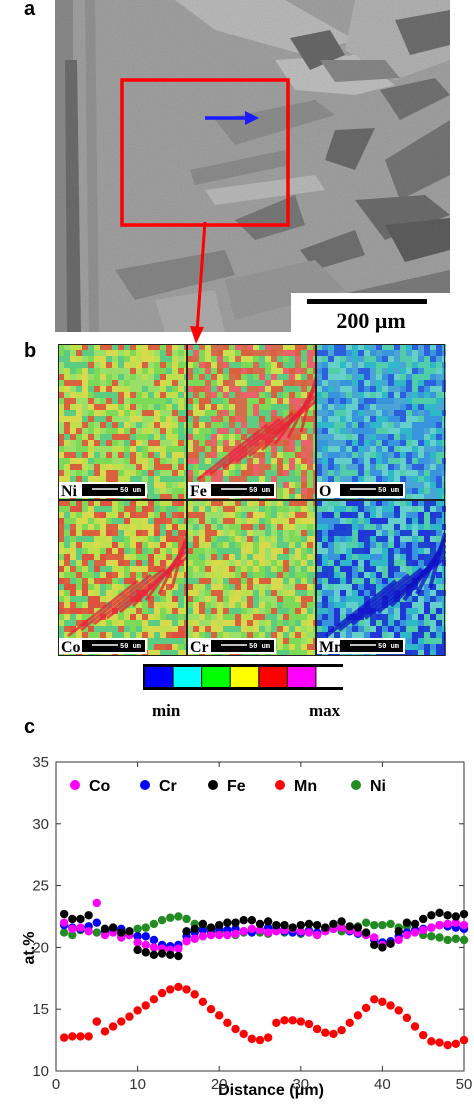 The image size is (474, 1110). I want to click on colorbar-min-label: min, so click(166, 710).